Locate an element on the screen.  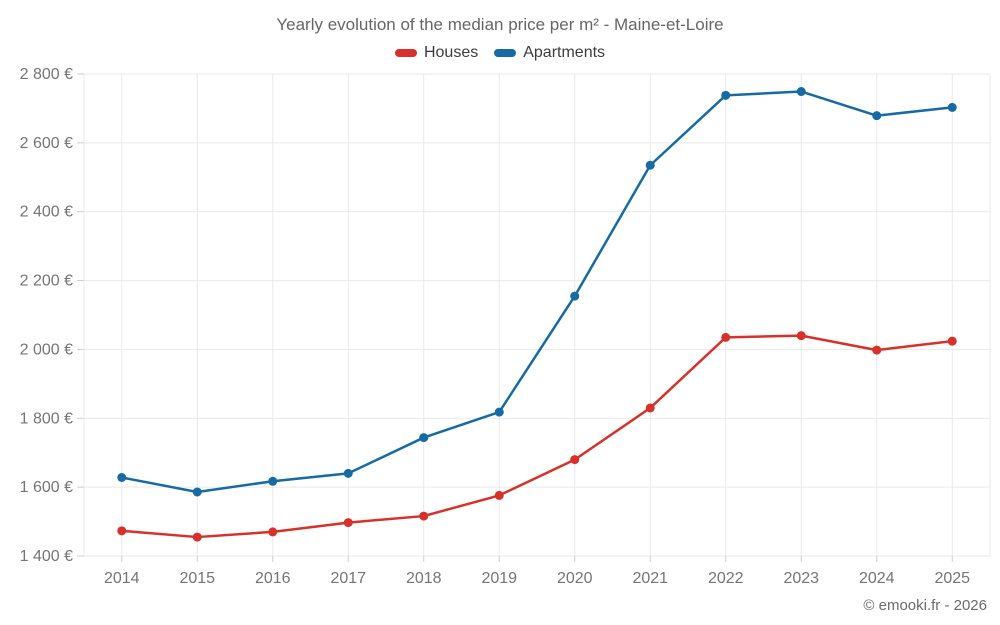
x-axis-tick-label: 2020 is located at coordinates (575, 578).